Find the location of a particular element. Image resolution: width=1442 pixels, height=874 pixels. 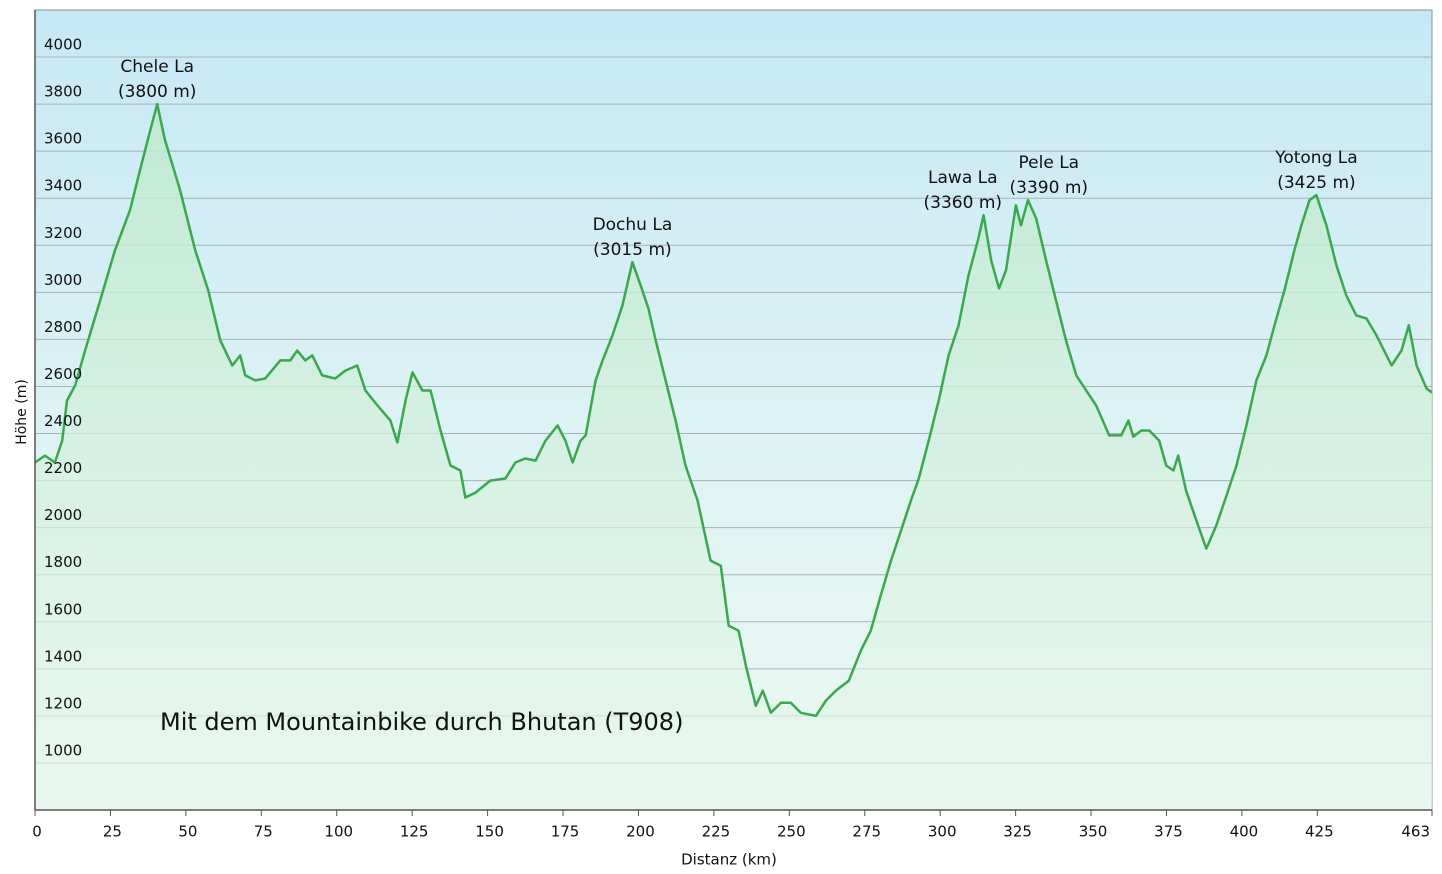

x-tick-label: 225 is located at coordinates (716, 832).